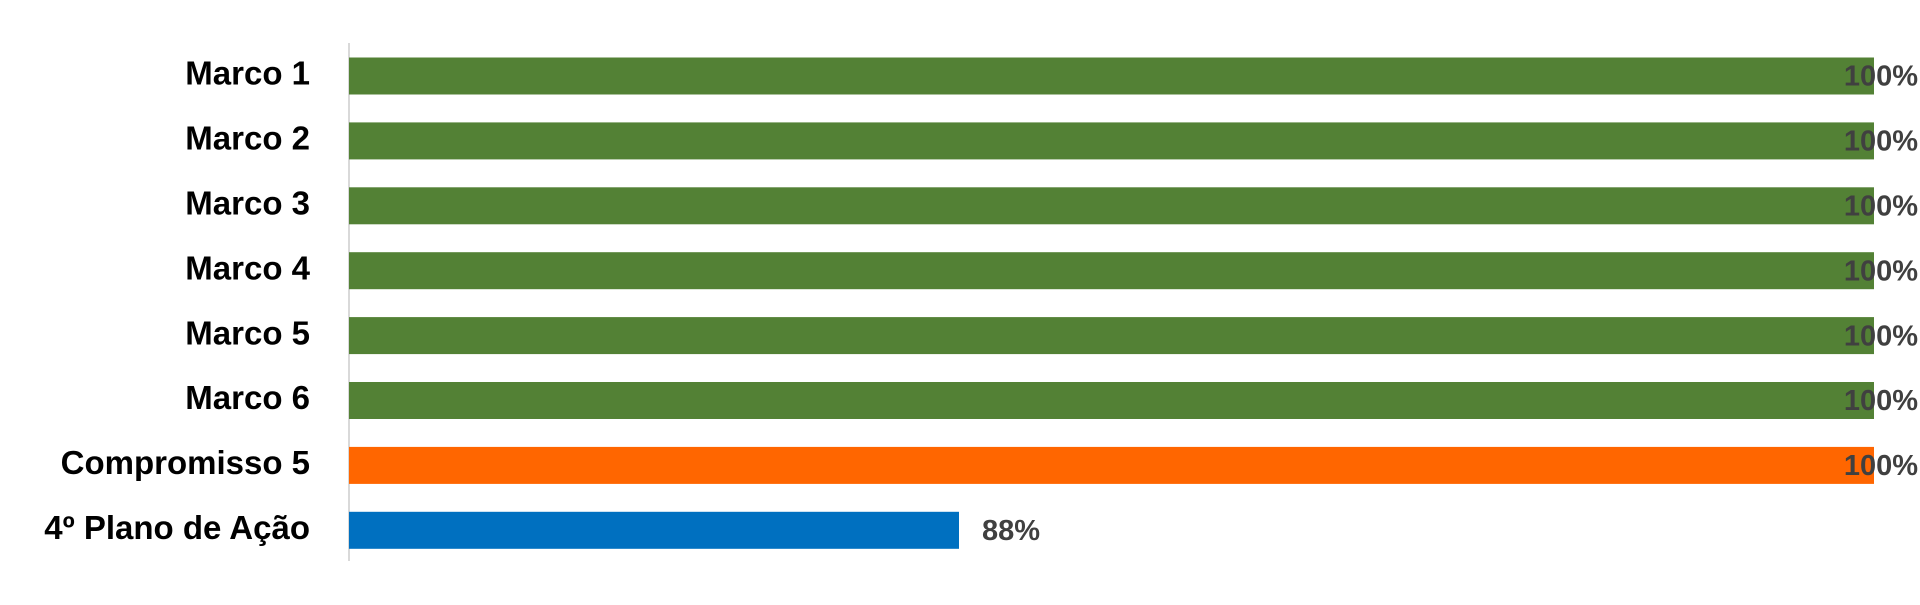 The width and height of the screenshot is (1920, 605). What do you see at coordinates (247, 332) in the screenshot?
I see `category-label: Marco 5` at bounding box center [247, 332].